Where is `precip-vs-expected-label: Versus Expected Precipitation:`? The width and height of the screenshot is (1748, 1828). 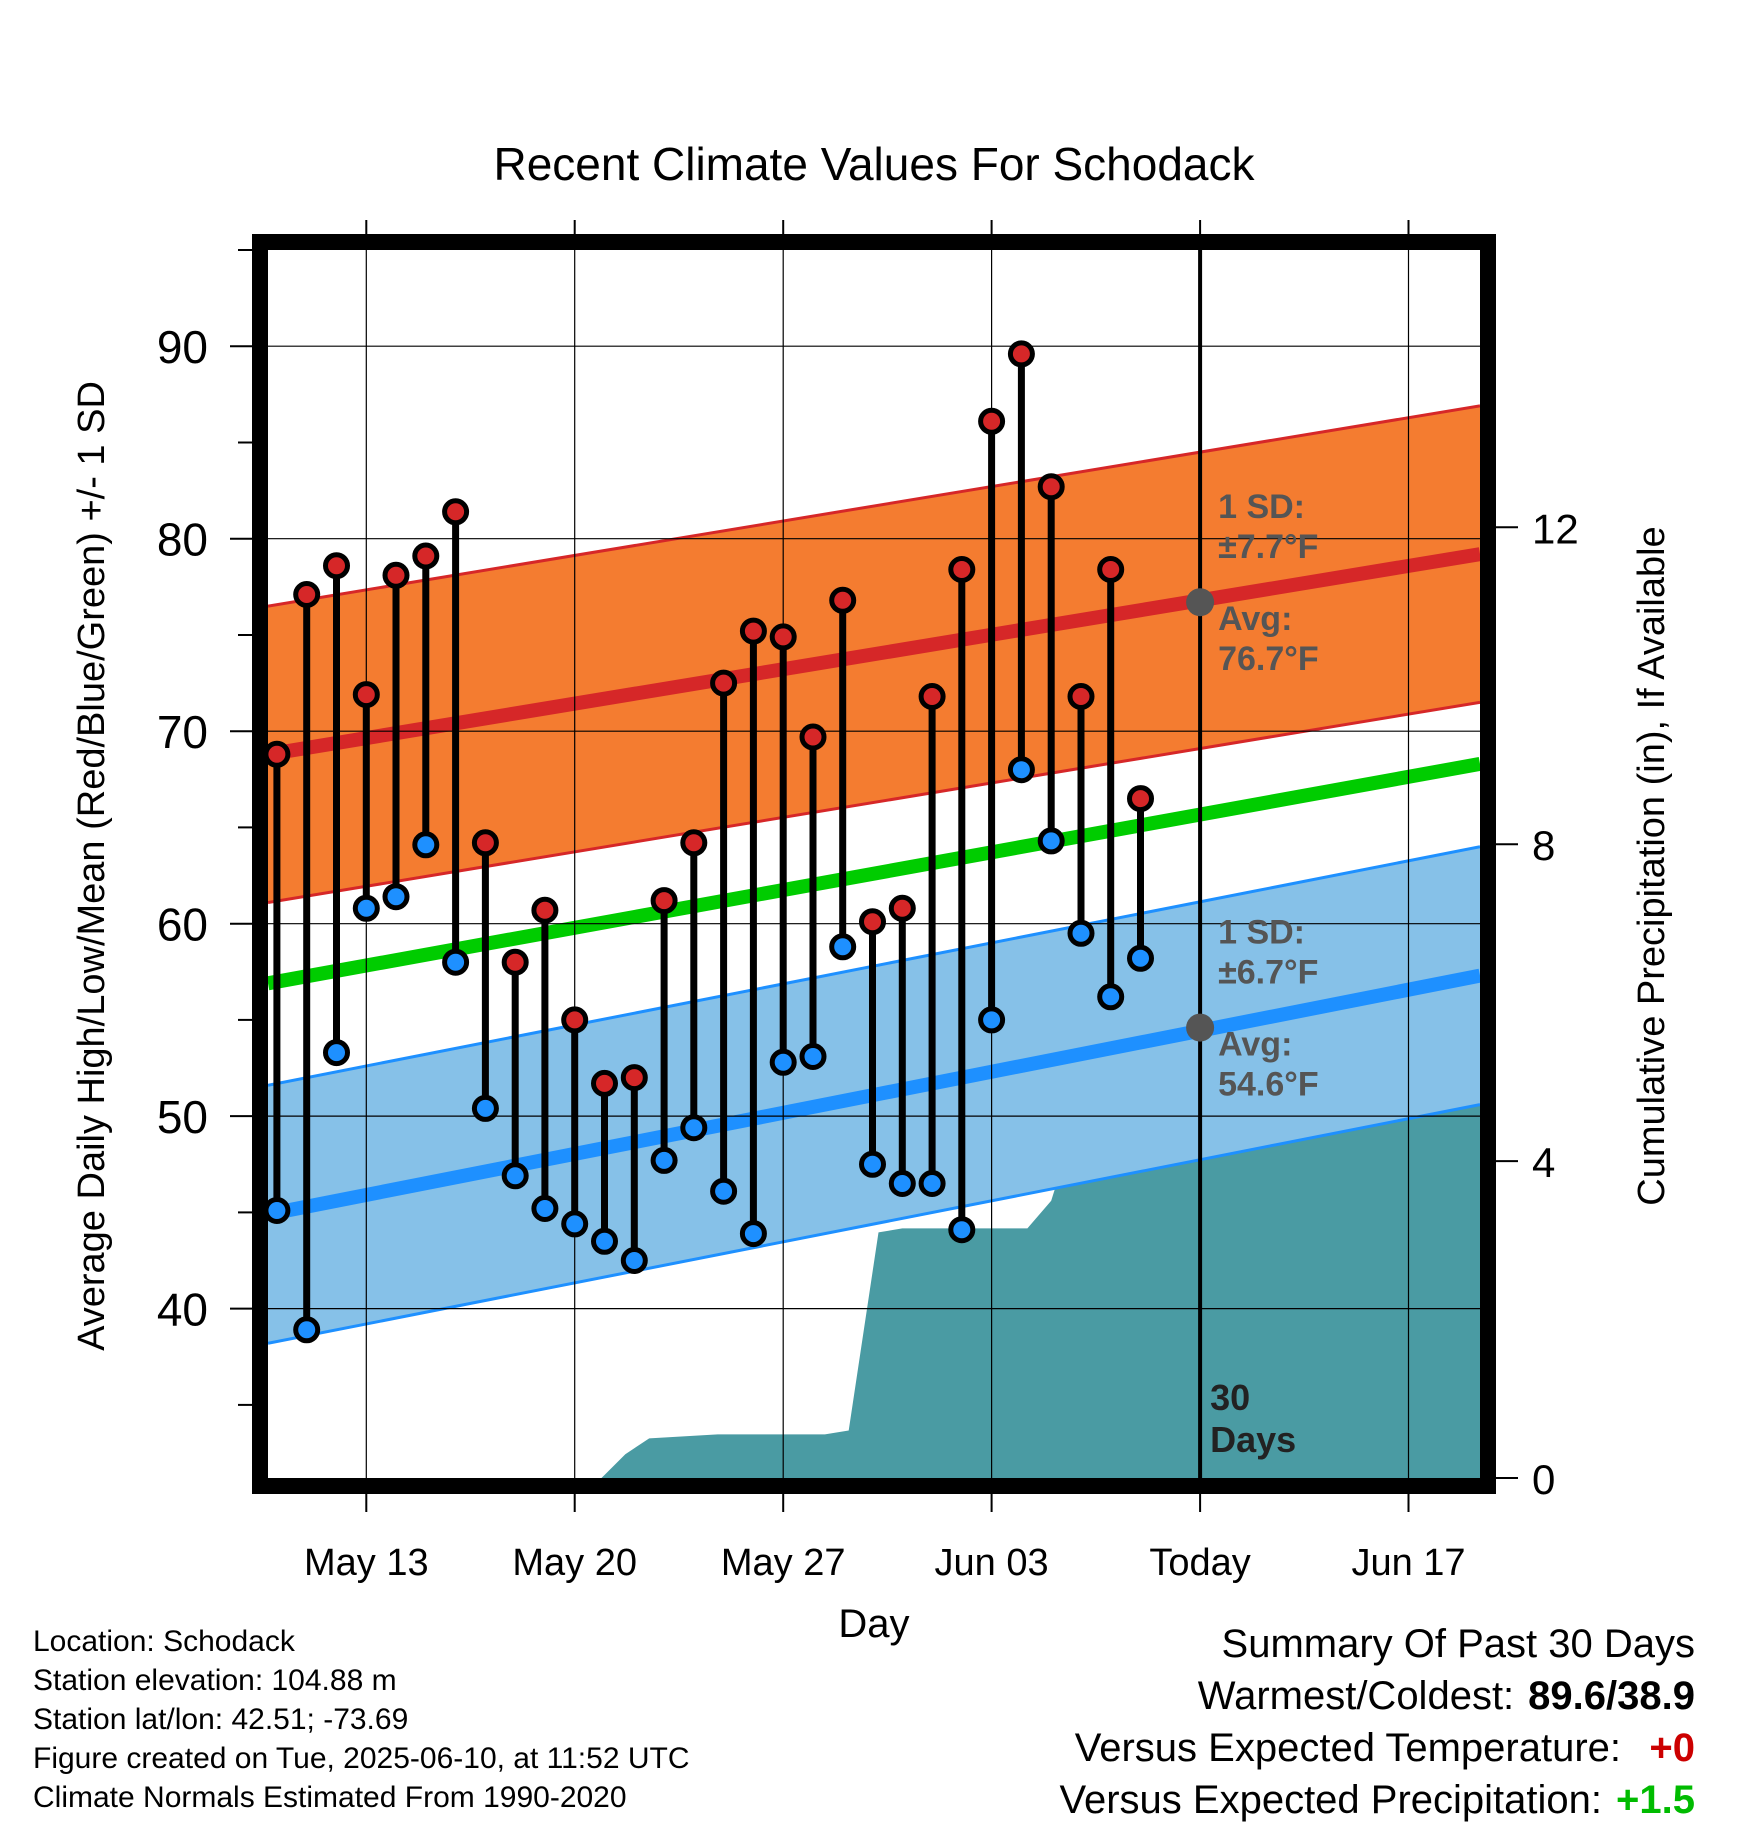
precip-vs-expected-label: Versus Expected Precipitation: is located at coordinates (1331, 1800).